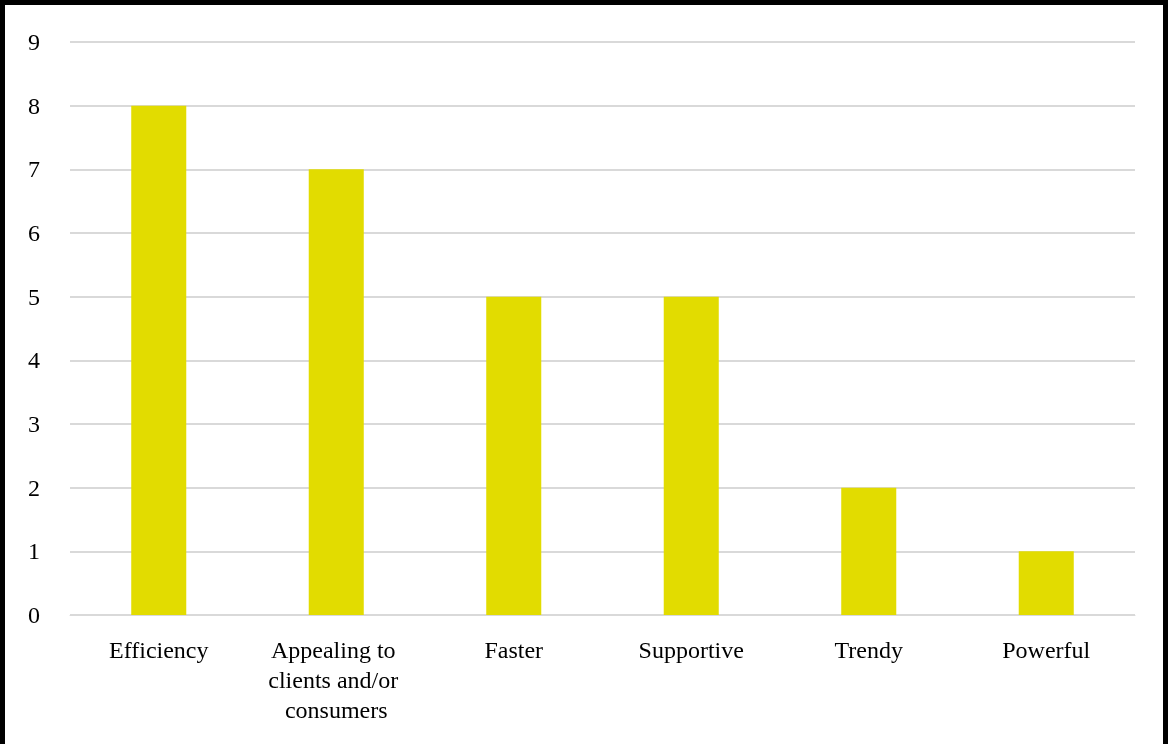  Describe the element at coordinates (34, 424) in the screenshot. I see `y-tick-label: 3` at that location.